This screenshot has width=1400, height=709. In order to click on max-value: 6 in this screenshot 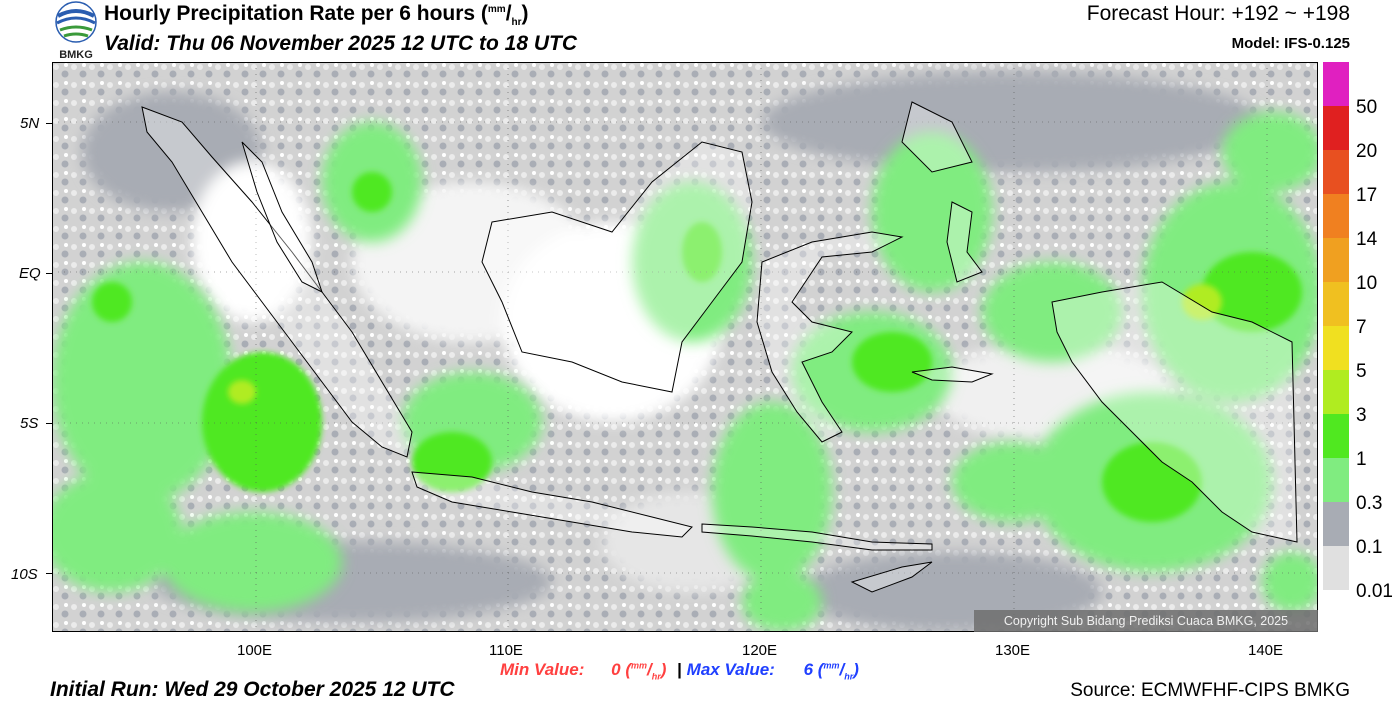, I will do `click(808, 669)`.